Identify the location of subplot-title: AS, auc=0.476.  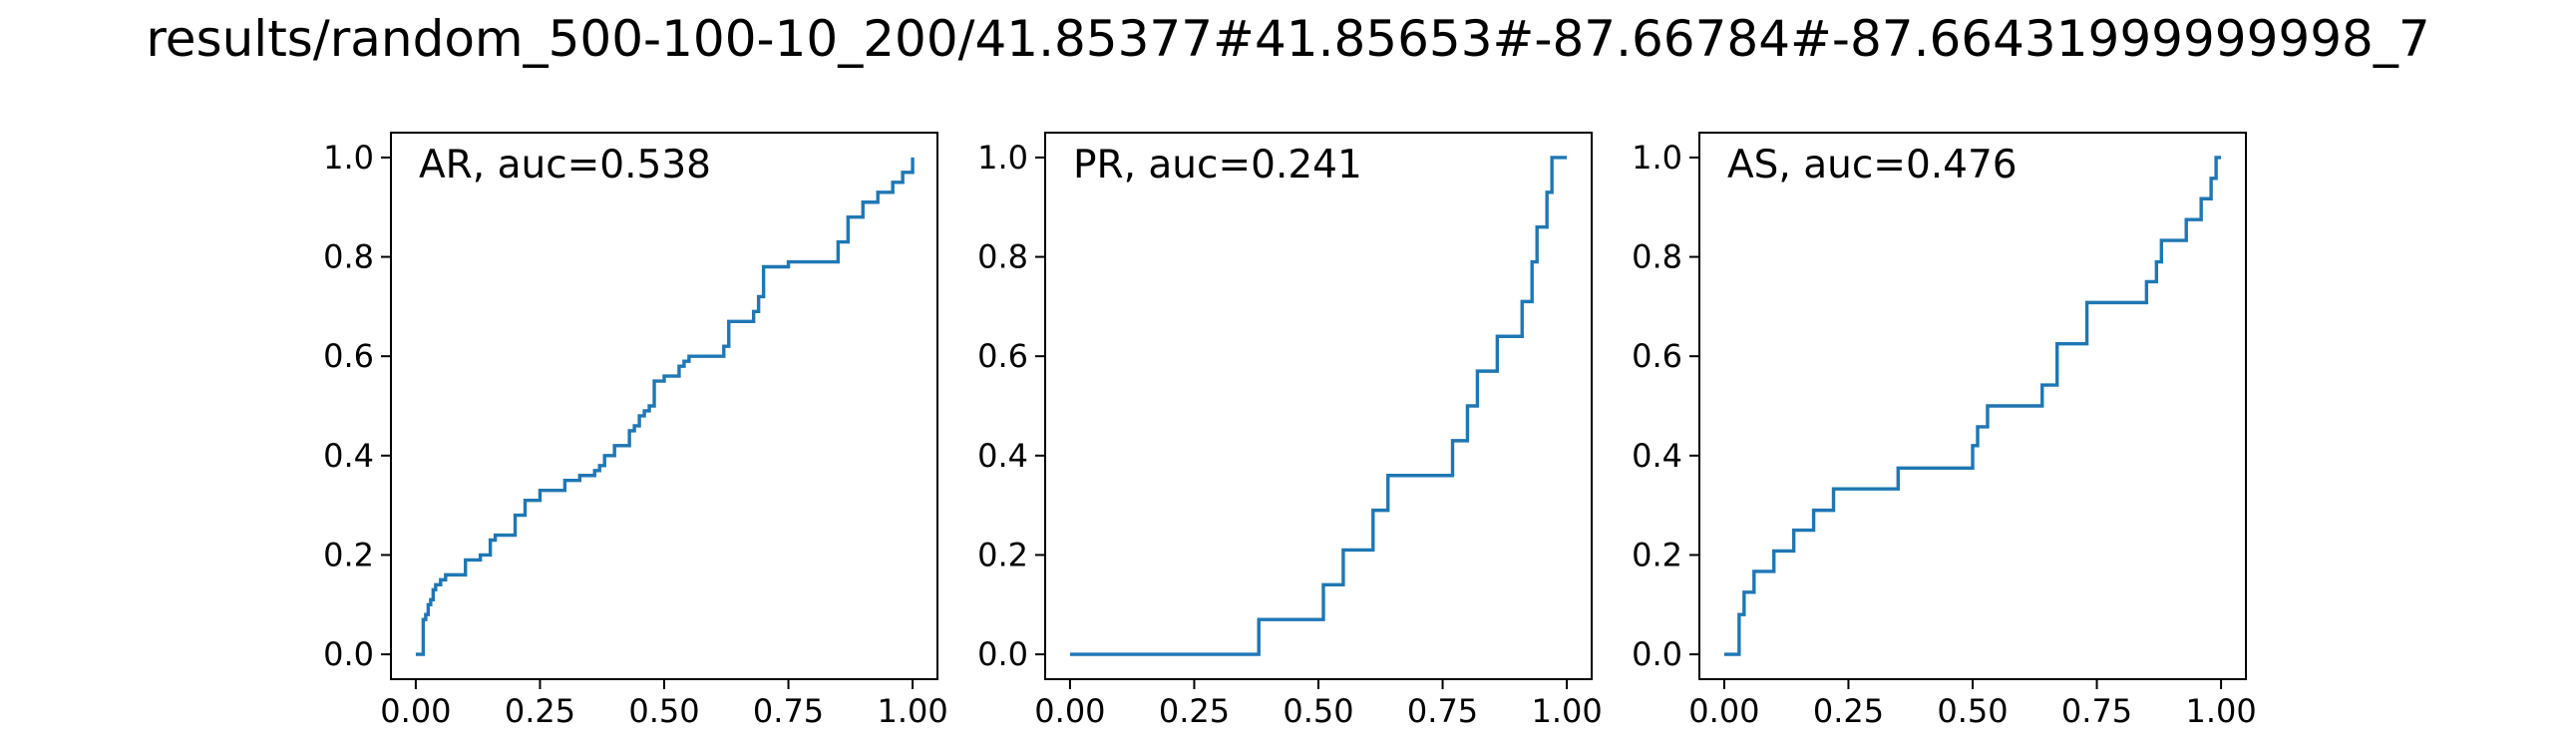
(1873, 165).